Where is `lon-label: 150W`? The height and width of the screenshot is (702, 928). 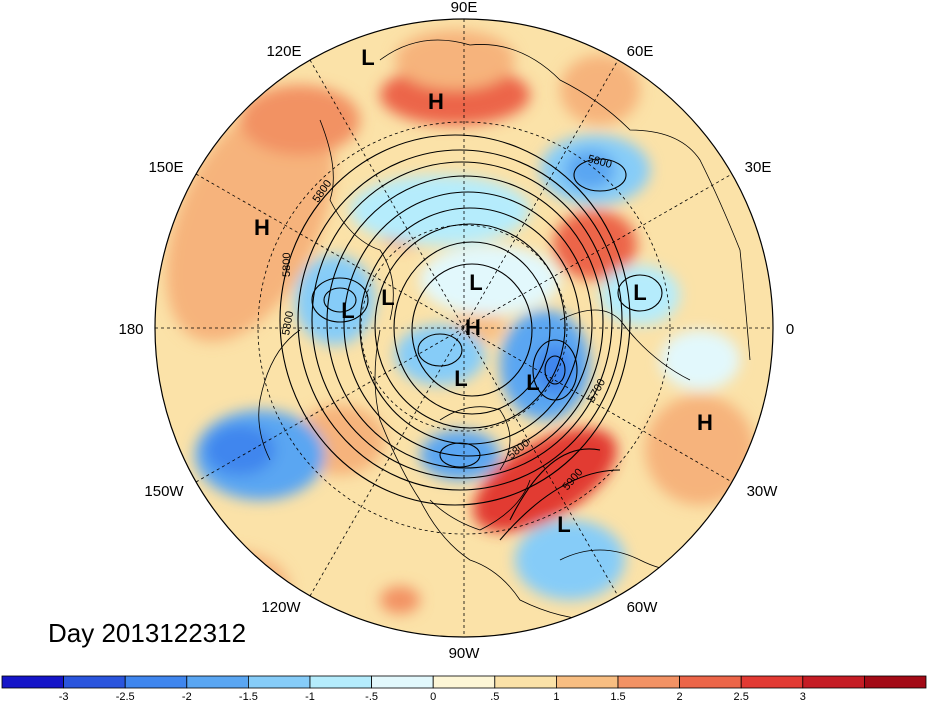
lon-label: 150W is located at coordinates (164, 491).